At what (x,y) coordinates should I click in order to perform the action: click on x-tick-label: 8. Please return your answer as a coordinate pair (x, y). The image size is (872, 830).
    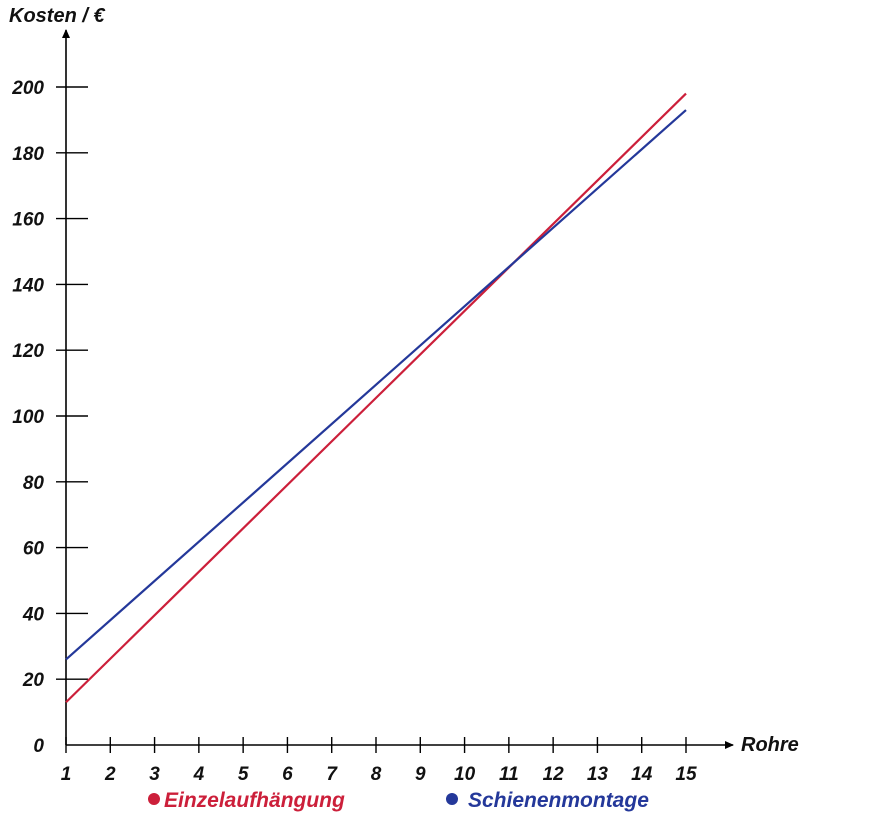
    Looking at the image, I should click on (376, 774).